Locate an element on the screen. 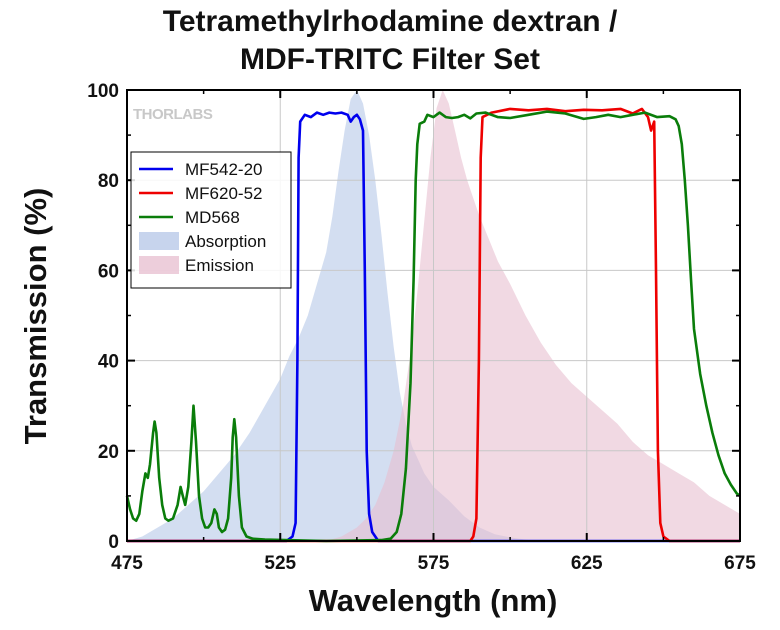 The image size is (780, 630). y-tick-label: 0 is located at coordinates (113, 542).